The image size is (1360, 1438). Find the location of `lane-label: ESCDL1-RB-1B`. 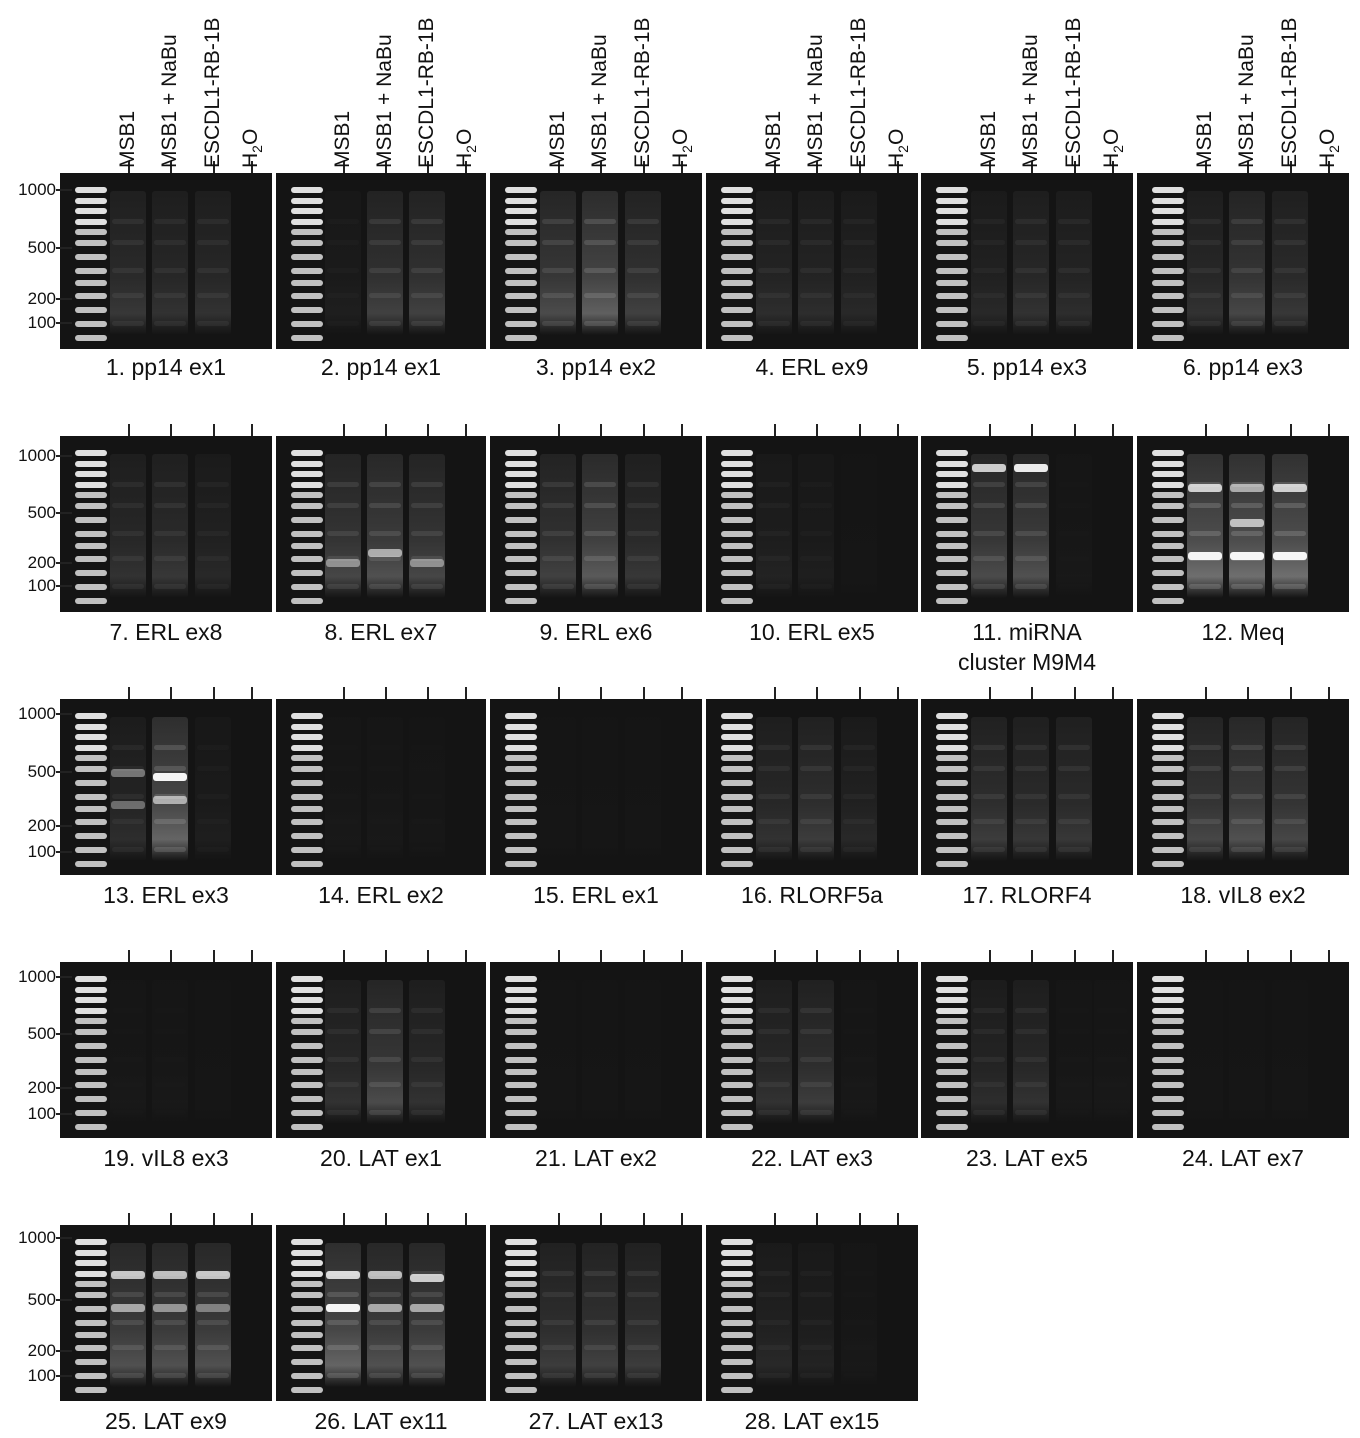

lane-label: ESCDL1-RB-1B is located at coordinates (426, 92).